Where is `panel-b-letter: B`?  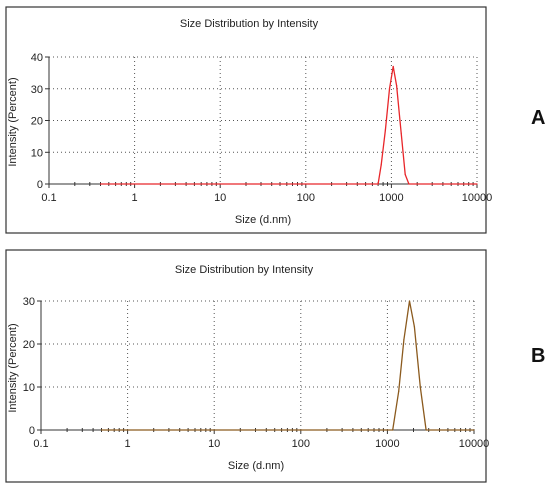
panel-b-letter: B is located at coordinates (538, 356).